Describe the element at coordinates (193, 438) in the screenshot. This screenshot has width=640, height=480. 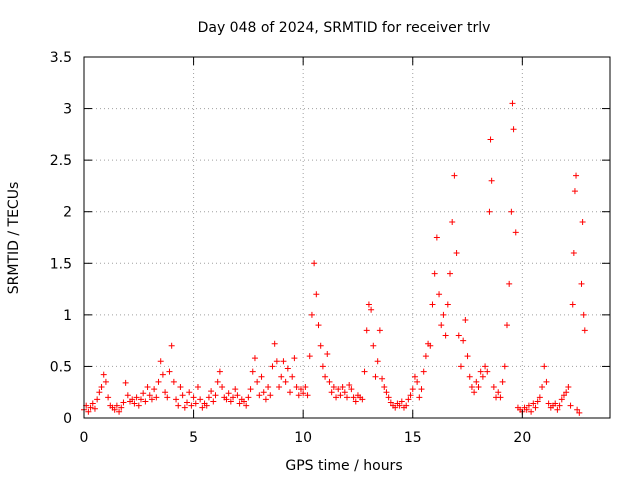
I see `x-tick-label: 5` at that location.